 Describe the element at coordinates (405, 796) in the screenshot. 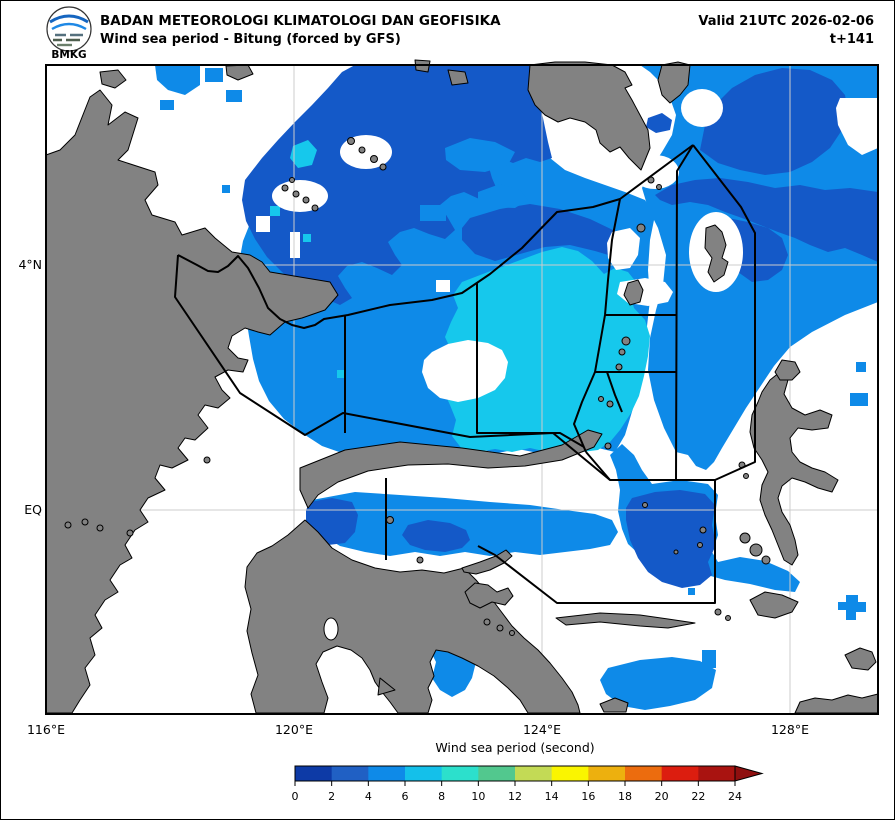

I see `colorbar-tick-label: 6` at that location.